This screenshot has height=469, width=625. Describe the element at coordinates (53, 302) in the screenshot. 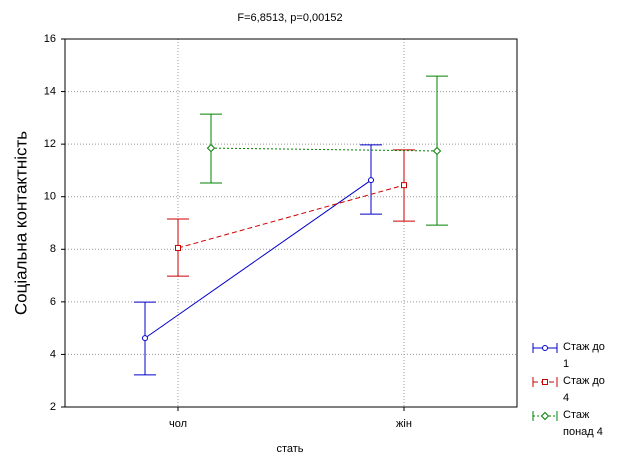

I see `y-tick-label: 6` at that location.